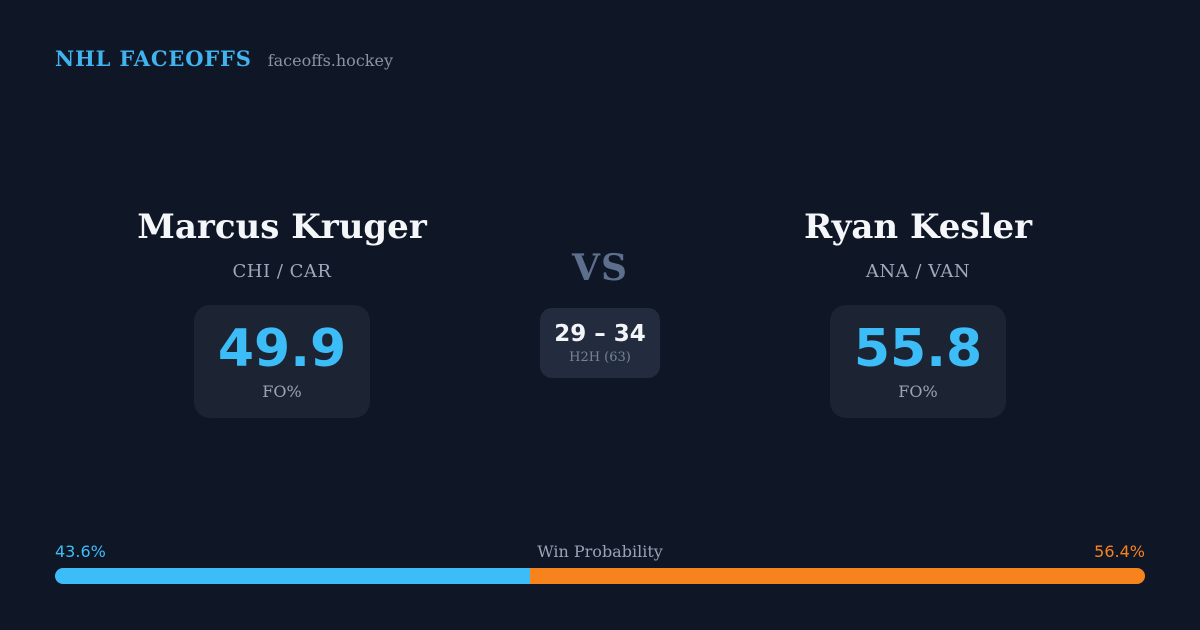  I want to click on player-right-column: Ryan Kesler ANA / VAN 55.8 FO%, so click(918, 311).